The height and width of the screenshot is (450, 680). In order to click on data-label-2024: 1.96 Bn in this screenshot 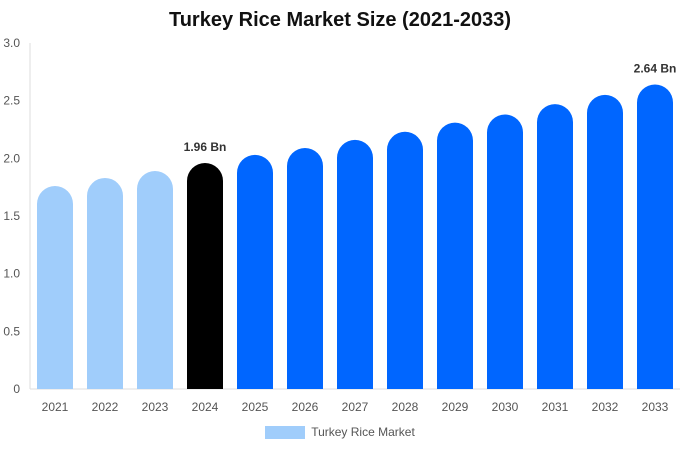, I will do `click(205, 147)`.